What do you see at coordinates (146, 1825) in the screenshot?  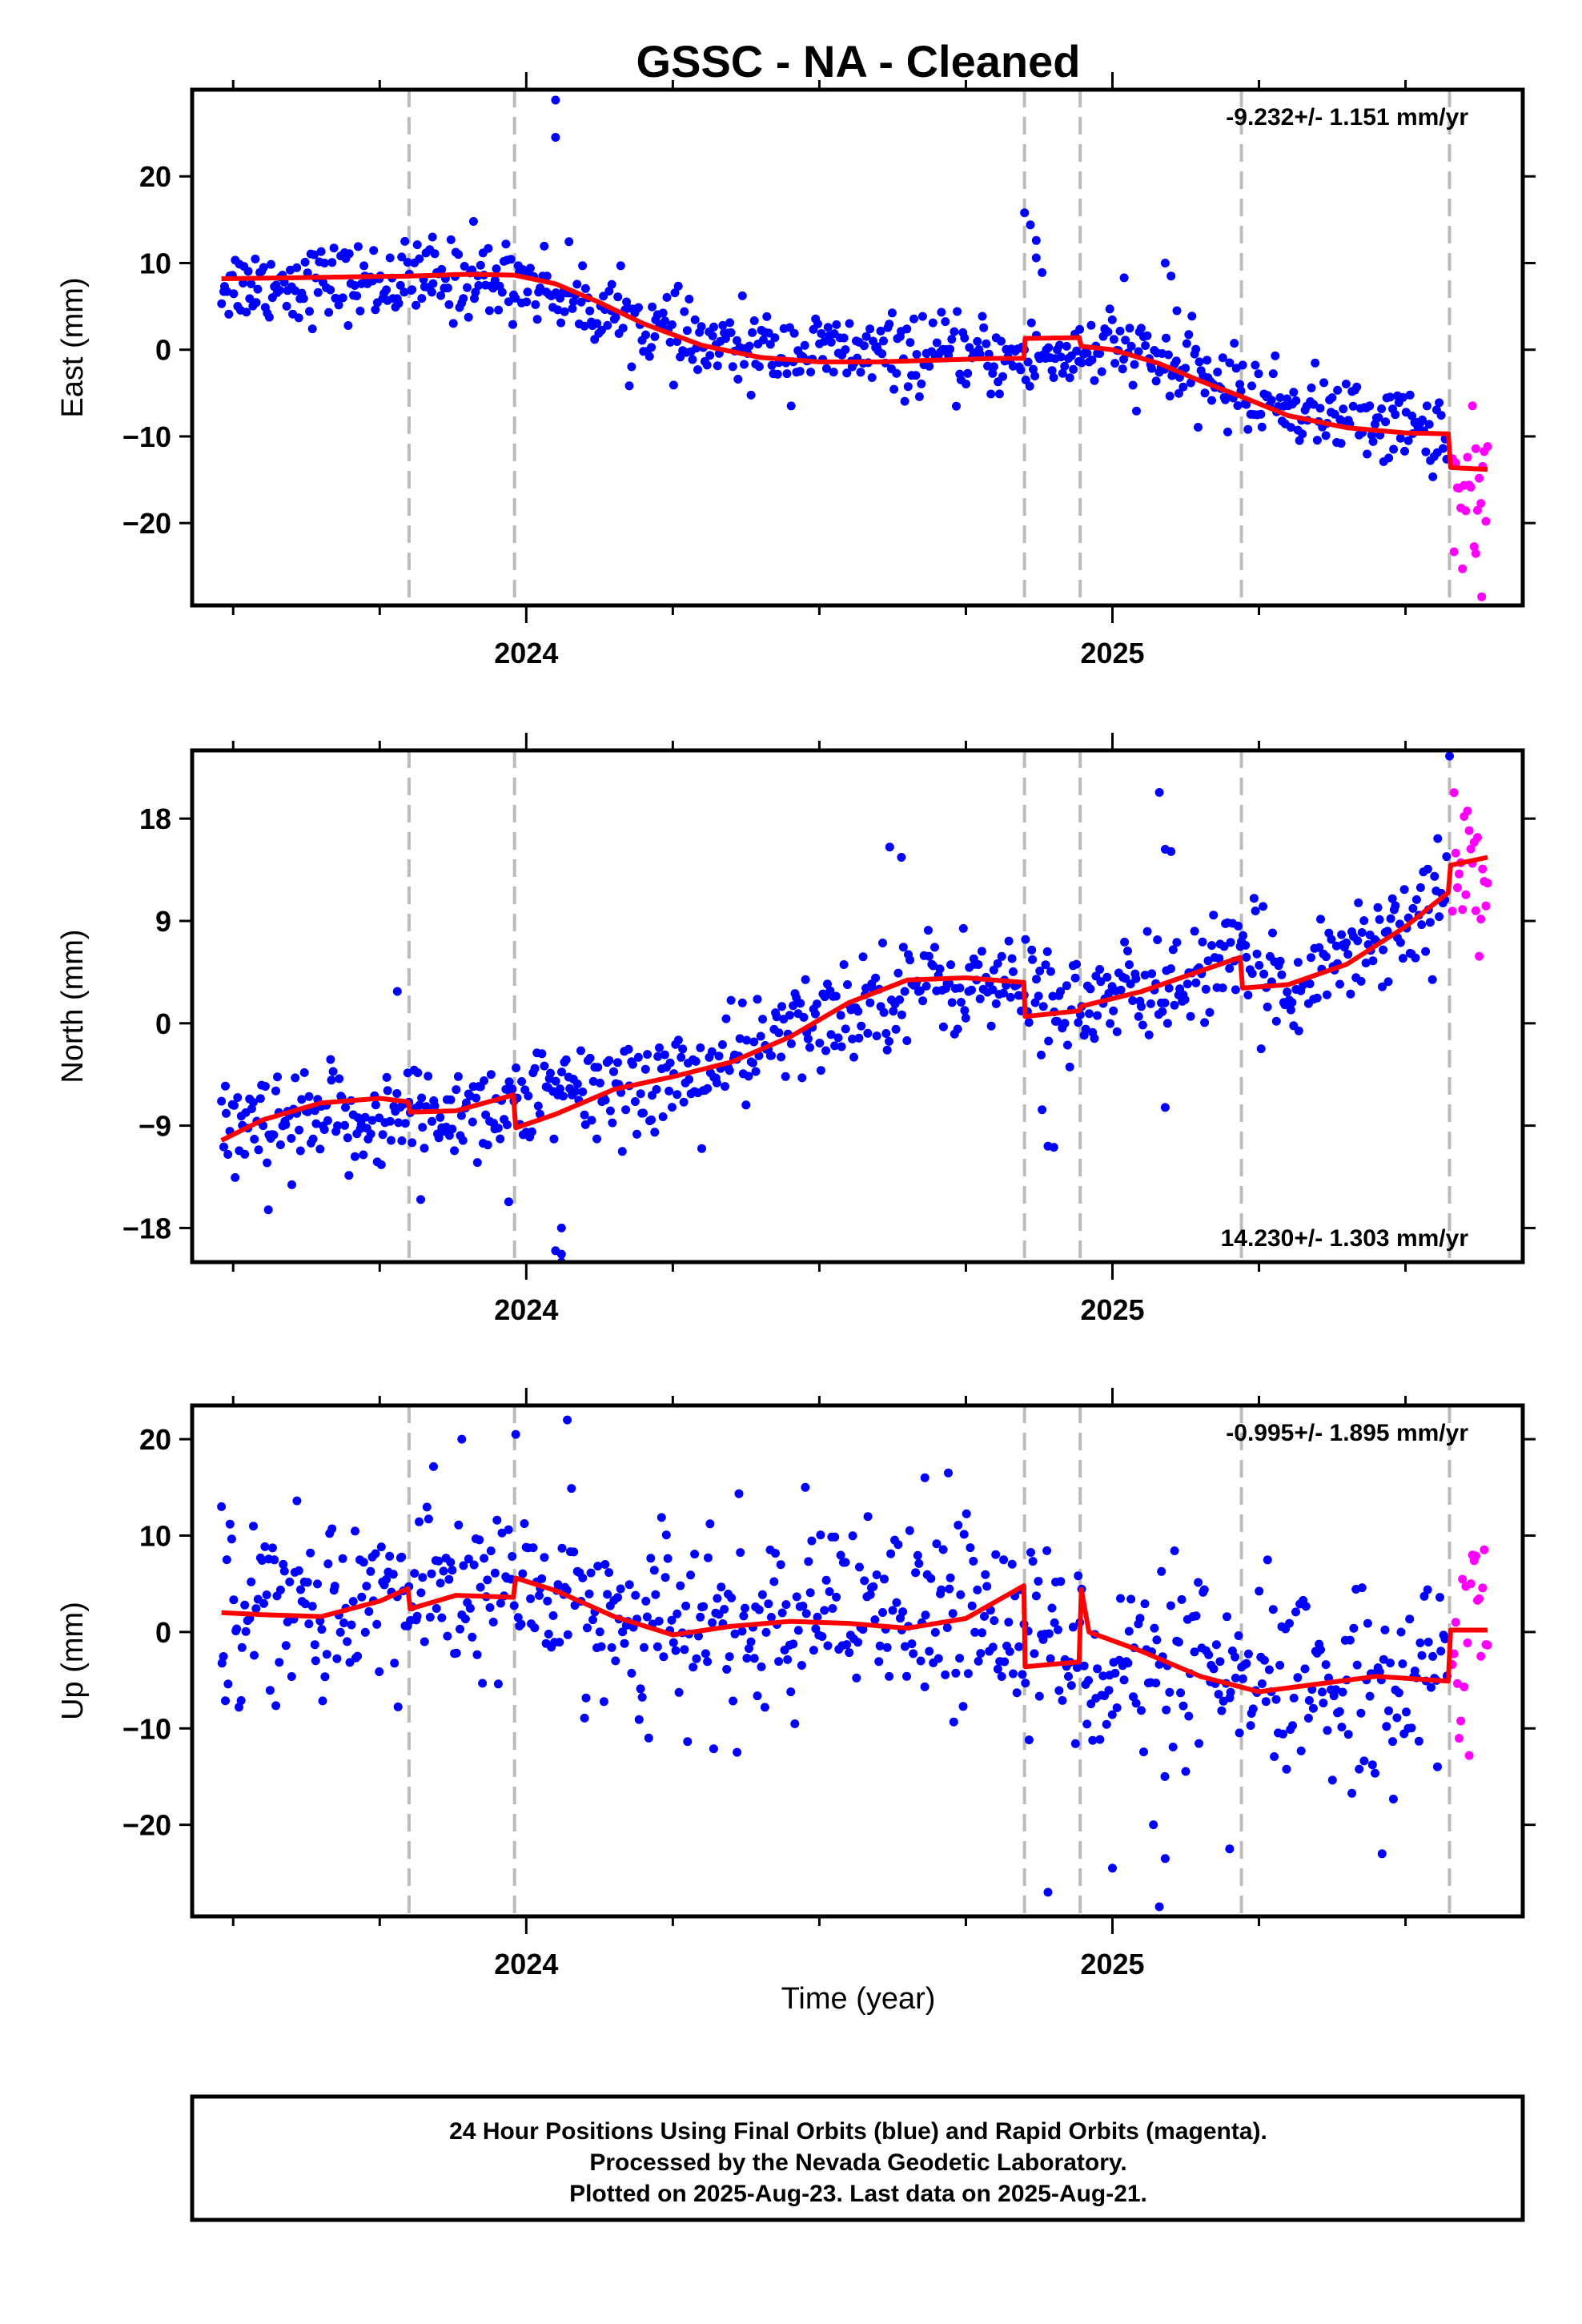 I see `y-tick-label-up: −20` at bounding box center [146, 1825].